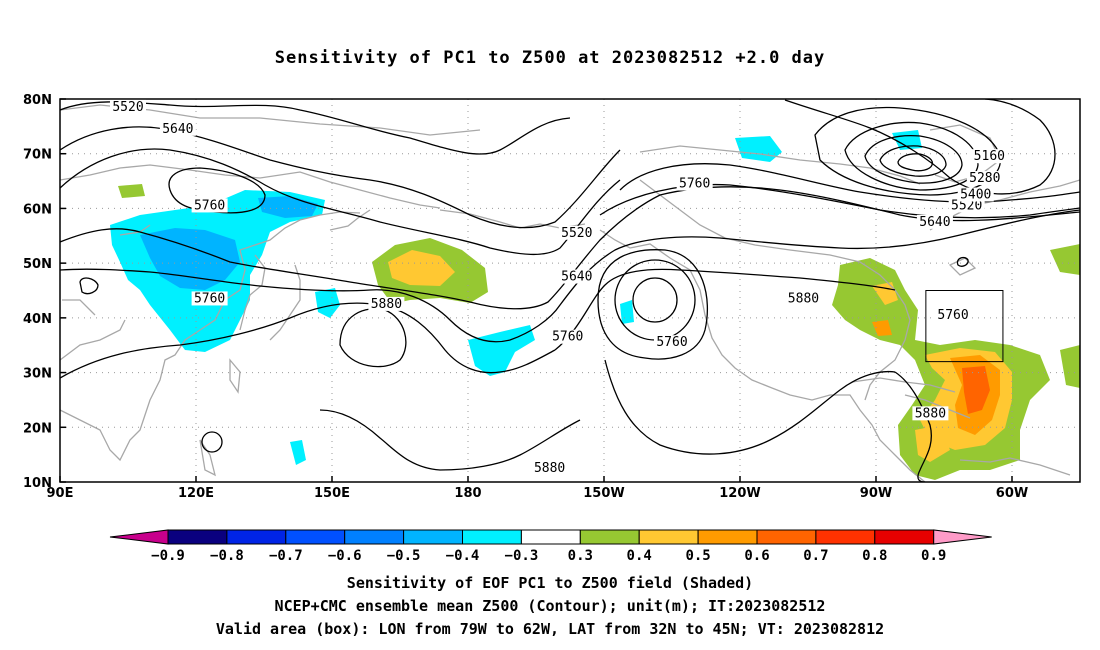 Image resolution: width=1100 pixels, height=650 pixels. What do you see at coordinates (37, 319) in the screenshot?
I see `lat-tick-label: 40N` at bounding box center [37, 319].